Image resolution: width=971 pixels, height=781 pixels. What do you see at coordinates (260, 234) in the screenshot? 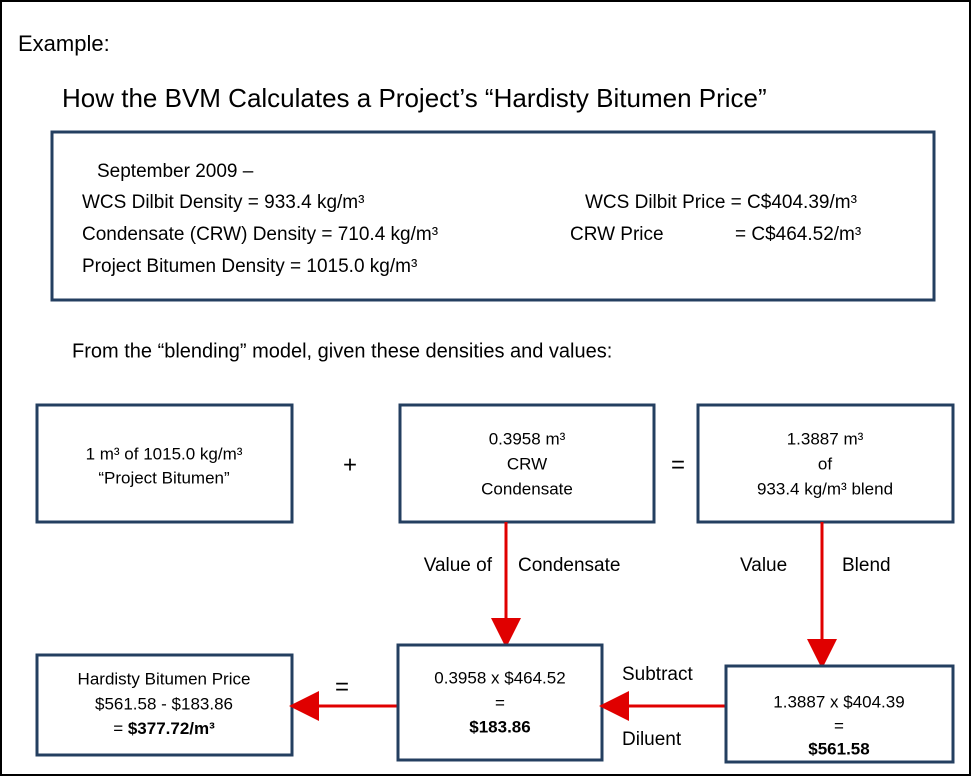
I see `input: Condensate (CRW) Density = 710.4 kg/m³` at bounding box center [260, 234].